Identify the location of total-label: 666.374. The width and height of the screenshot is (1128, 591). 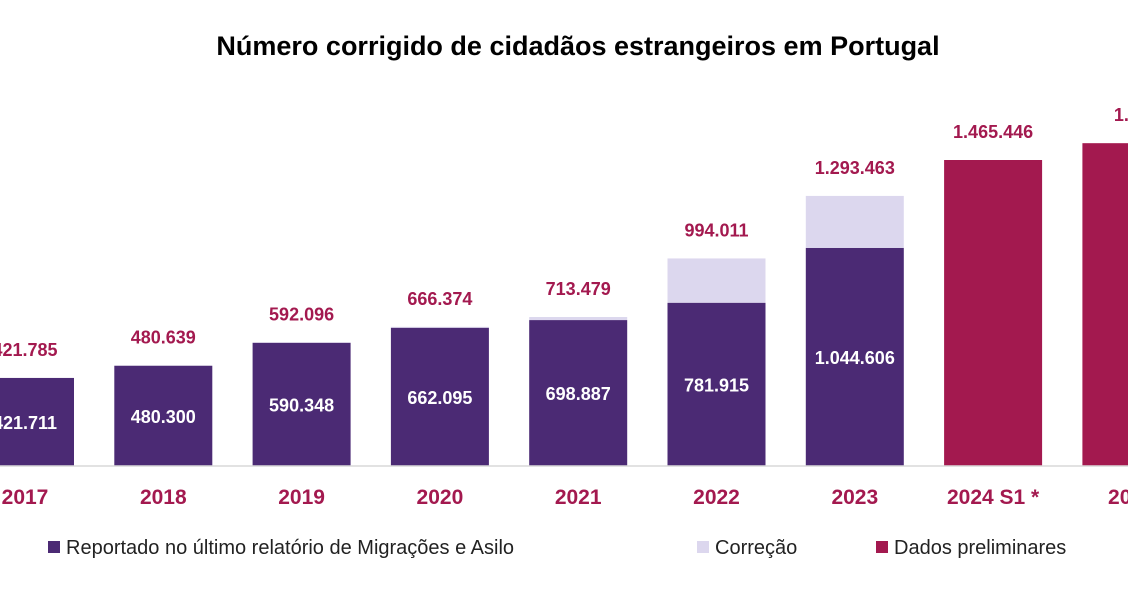
(439, 299).